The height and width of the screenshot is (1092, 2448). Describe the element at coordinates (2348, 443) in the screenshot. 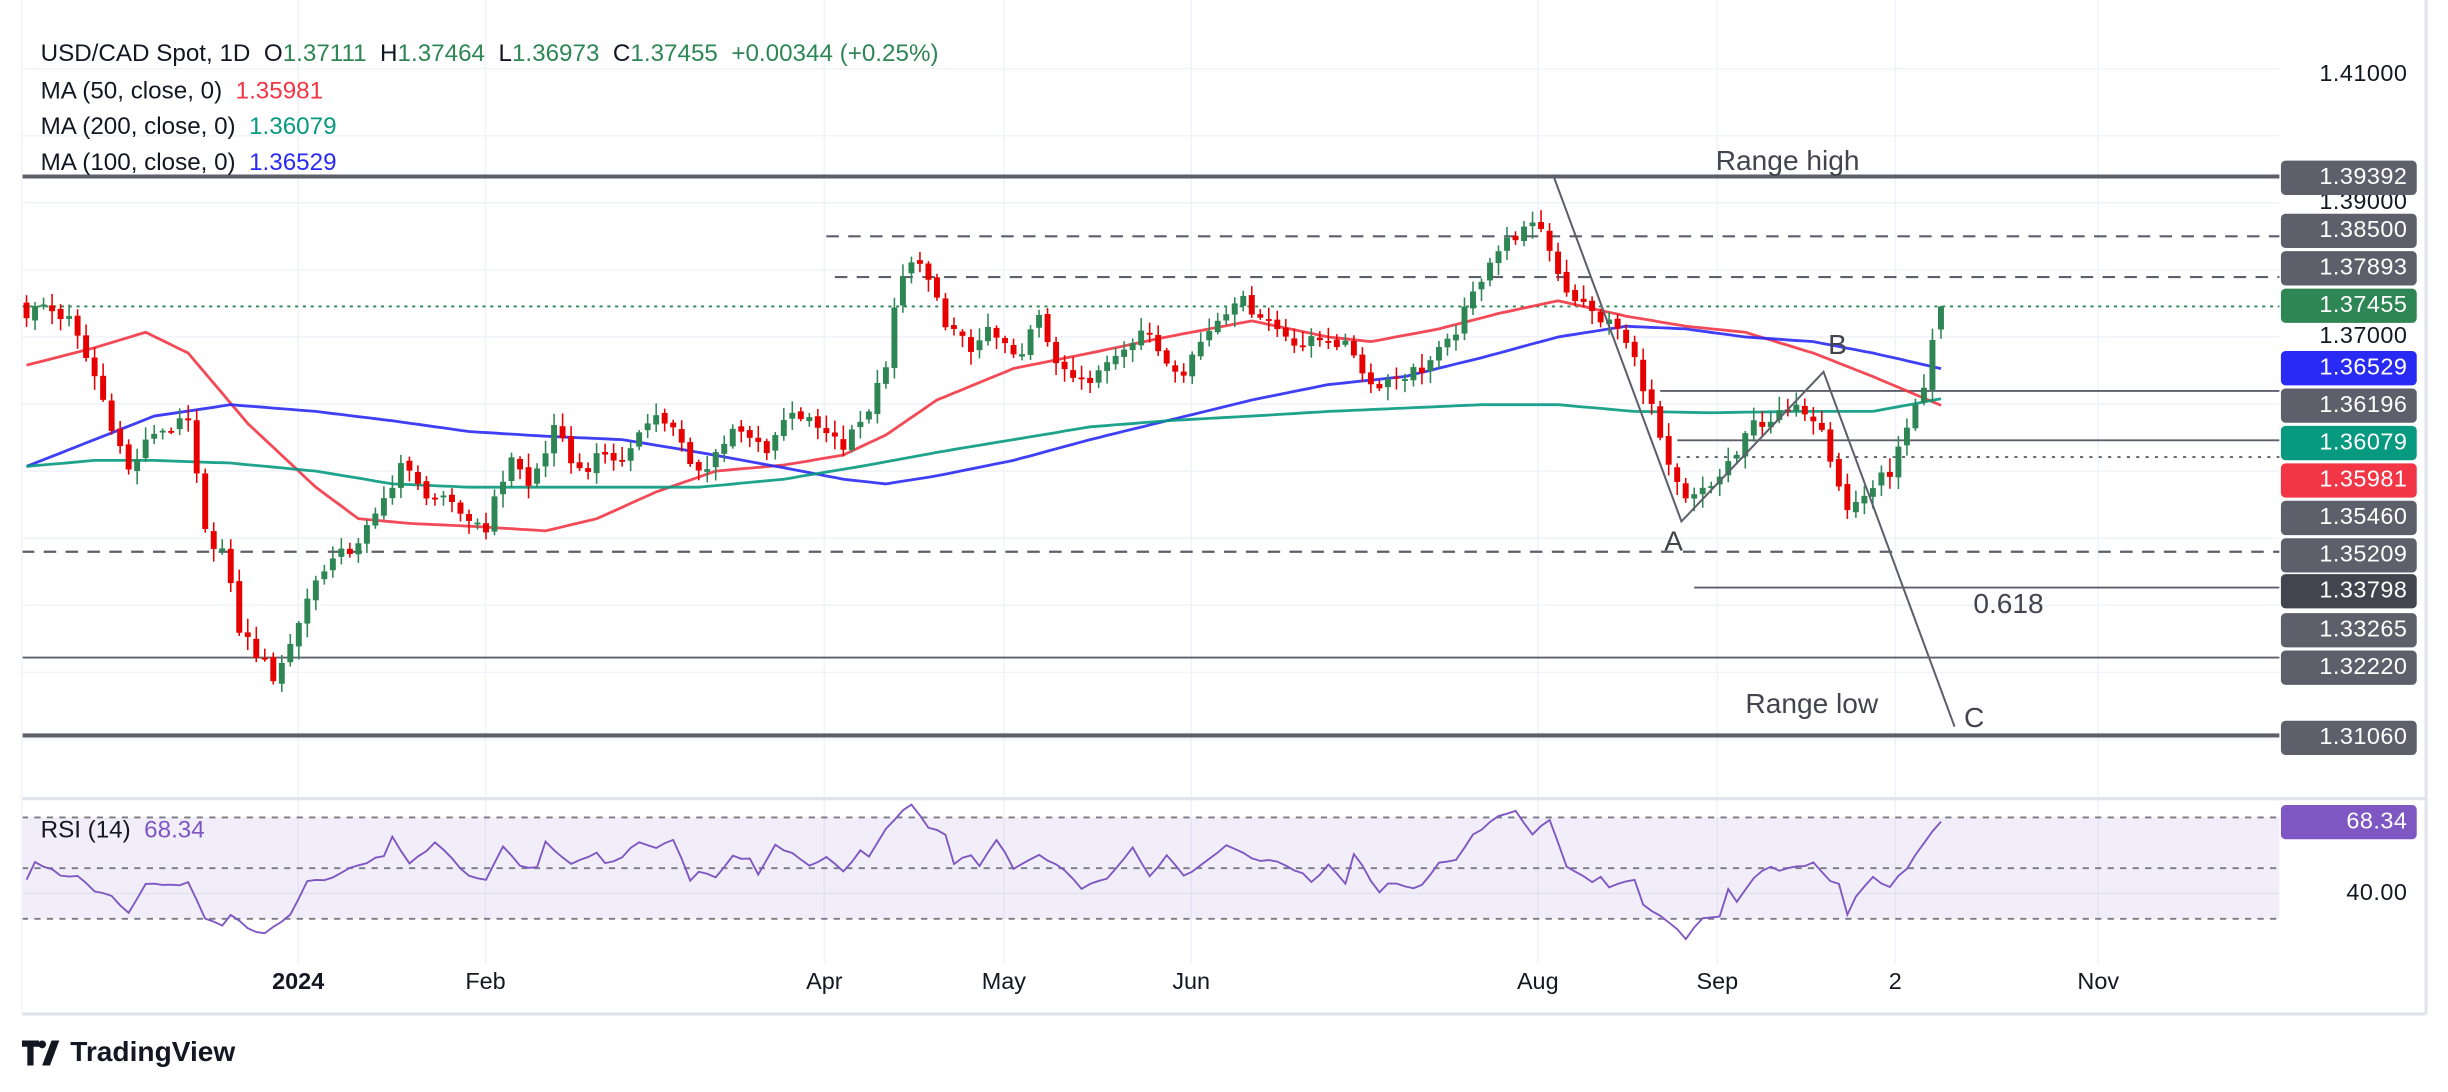

I see `price-label: 1.36079` at that location.